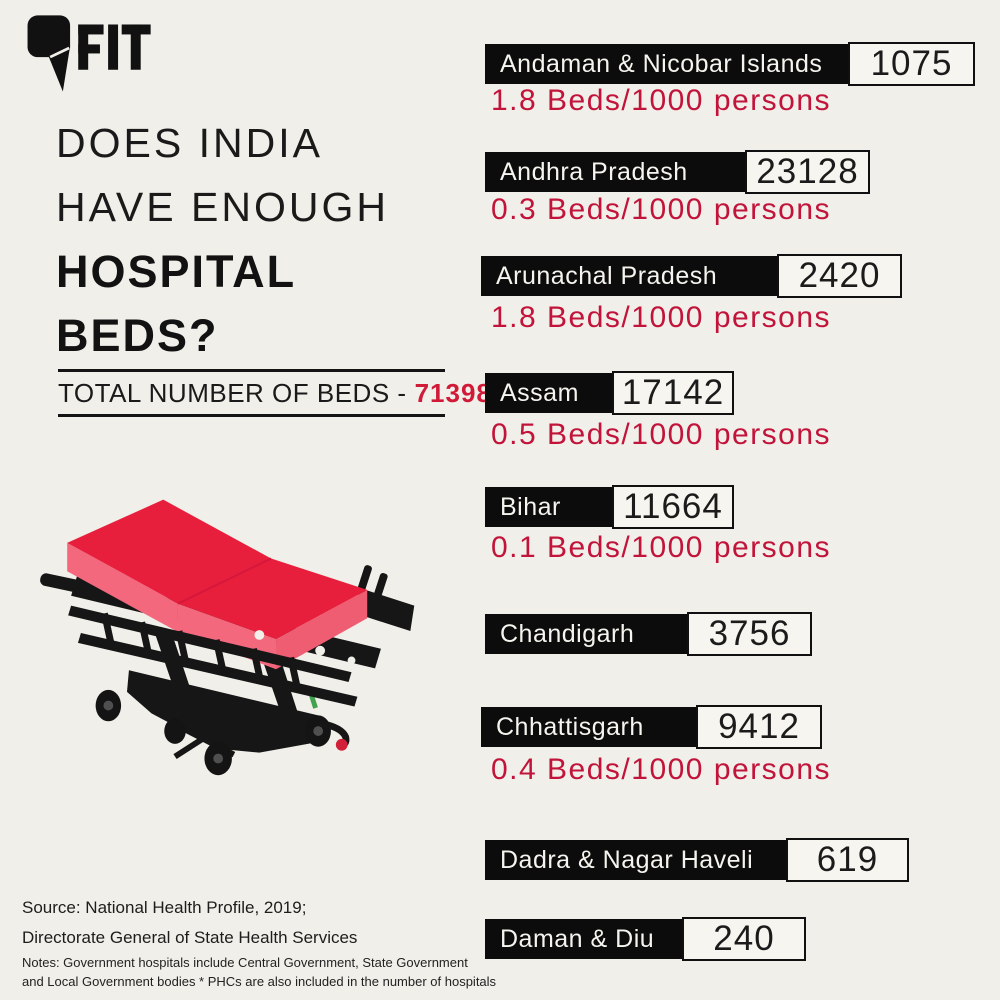 The image size is (1000, 1000). I want to click on state-row: Dadra & Nagar Haveli 619, so click(697, 860).